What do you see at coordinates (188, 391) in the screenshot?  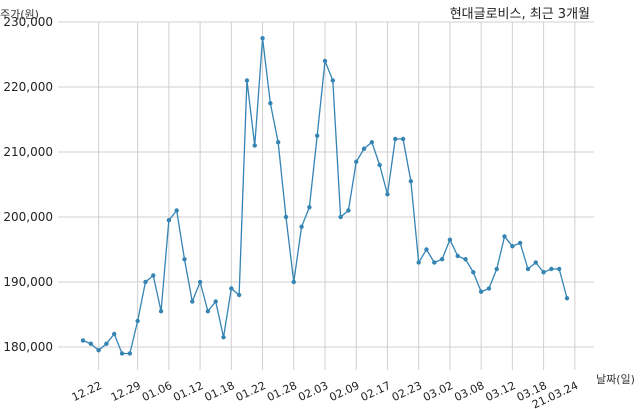 I see `x-tick-label: 01.12` at bounding box center [188, 391].